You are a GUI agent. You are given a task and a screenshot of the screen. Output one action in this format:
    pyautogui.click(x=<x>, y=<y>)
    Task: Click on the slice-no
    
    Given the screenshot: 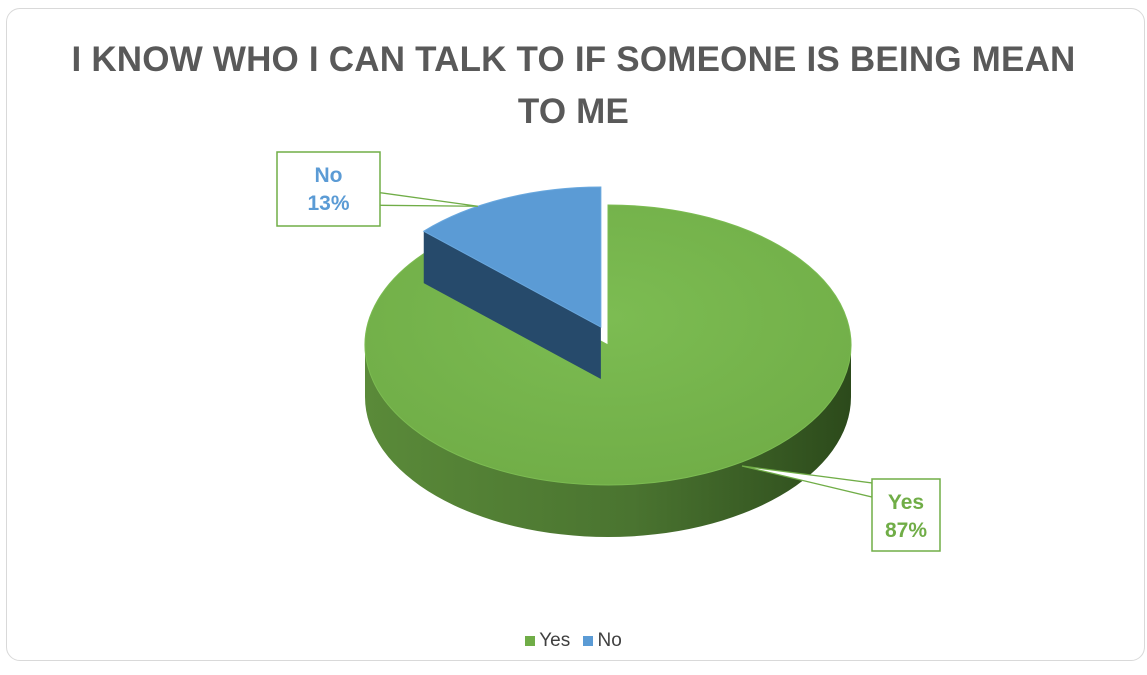 What is the action you would take?
    pyautogui.click(x=512, y=257)
    